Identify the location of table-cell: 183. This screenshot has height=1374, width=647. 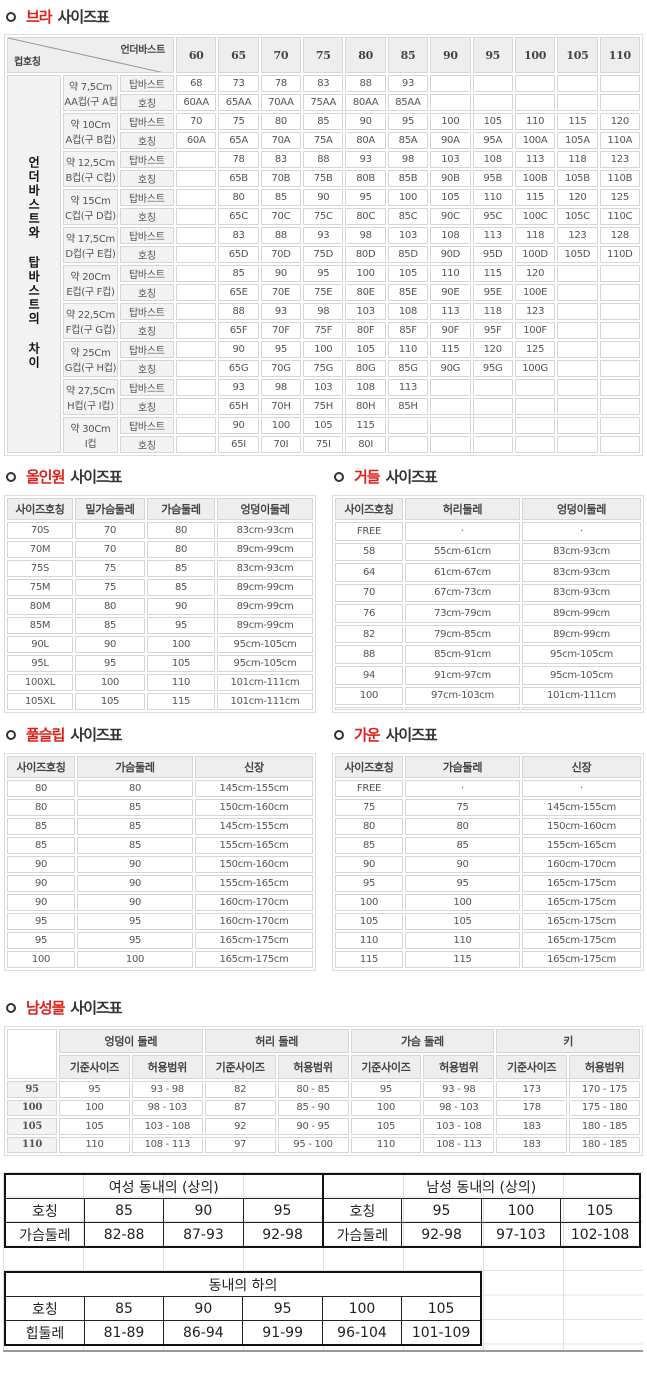
(532, 1126).